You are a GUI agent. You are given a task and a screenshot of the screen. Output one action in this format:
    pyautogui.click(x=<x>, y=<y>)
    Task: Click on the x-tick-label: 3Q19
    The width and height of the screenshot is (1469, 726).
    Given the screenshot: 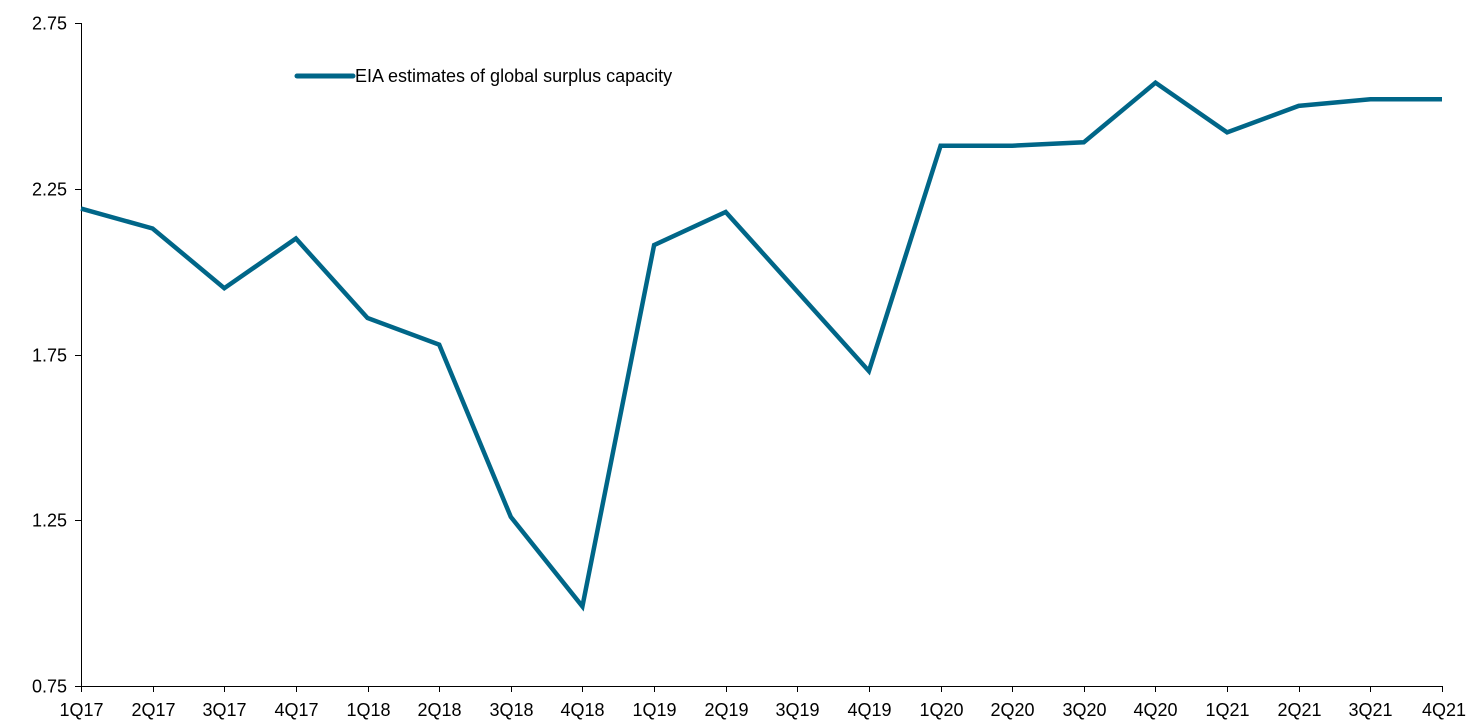 What is the action you would take?
    pyautogui.click(x=797, y=710)
    